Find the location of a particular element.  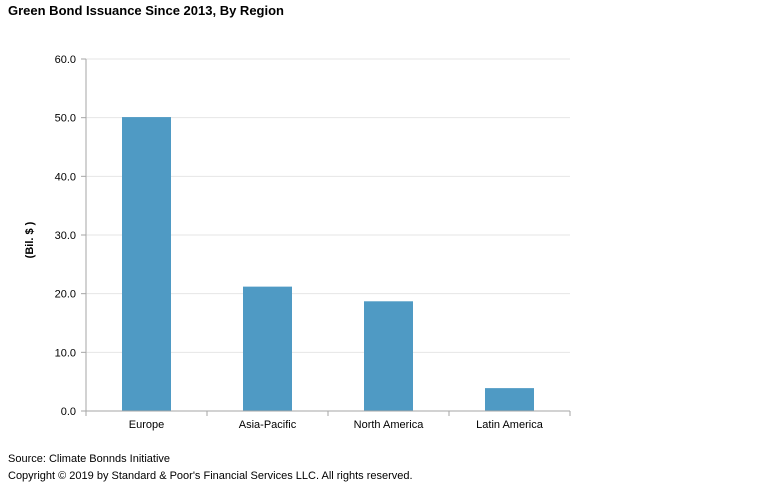

bar-latin-america is located at coordinates (509, 399).